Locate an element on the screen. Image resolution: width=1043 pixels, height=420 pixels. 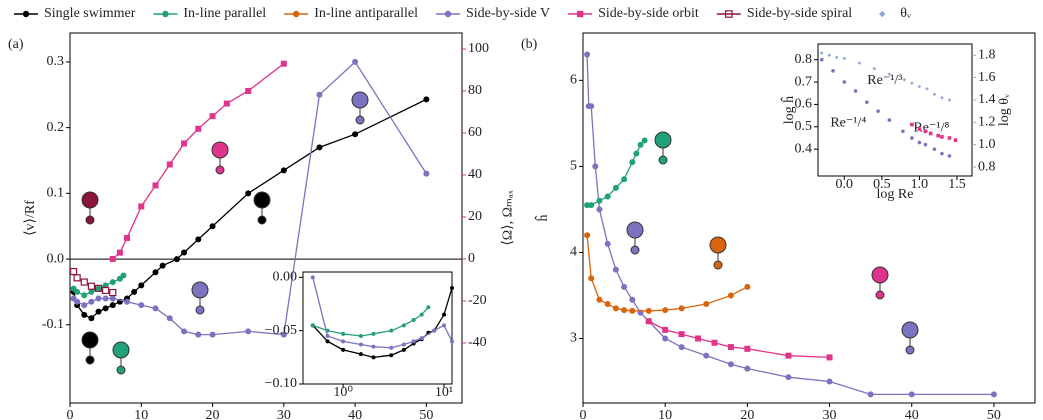
x-tick-label: 1.5 is located at coordinates (957, 184).